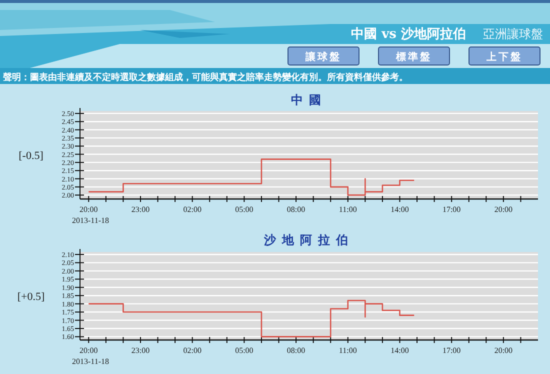 This screenshot has height=374, width=550. Describe the element at coordinates (31, 156) in the screenshot. I see `y-axis-title: [-0.5]` at that location.